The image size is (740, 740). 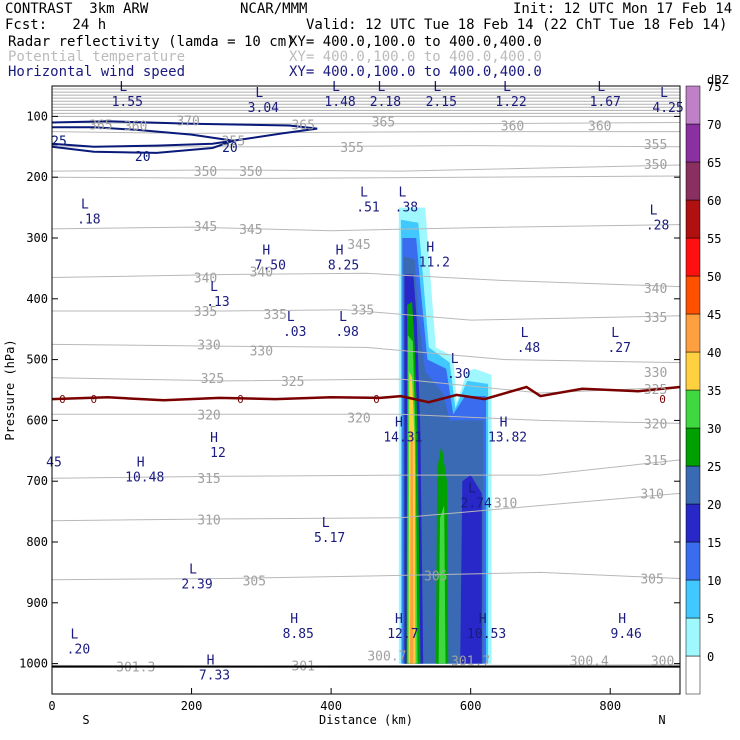 What do you see at coordinates (302, 125) in the screenshot?
I see `theta-label-3: 365` at bounding box center [302, 125].